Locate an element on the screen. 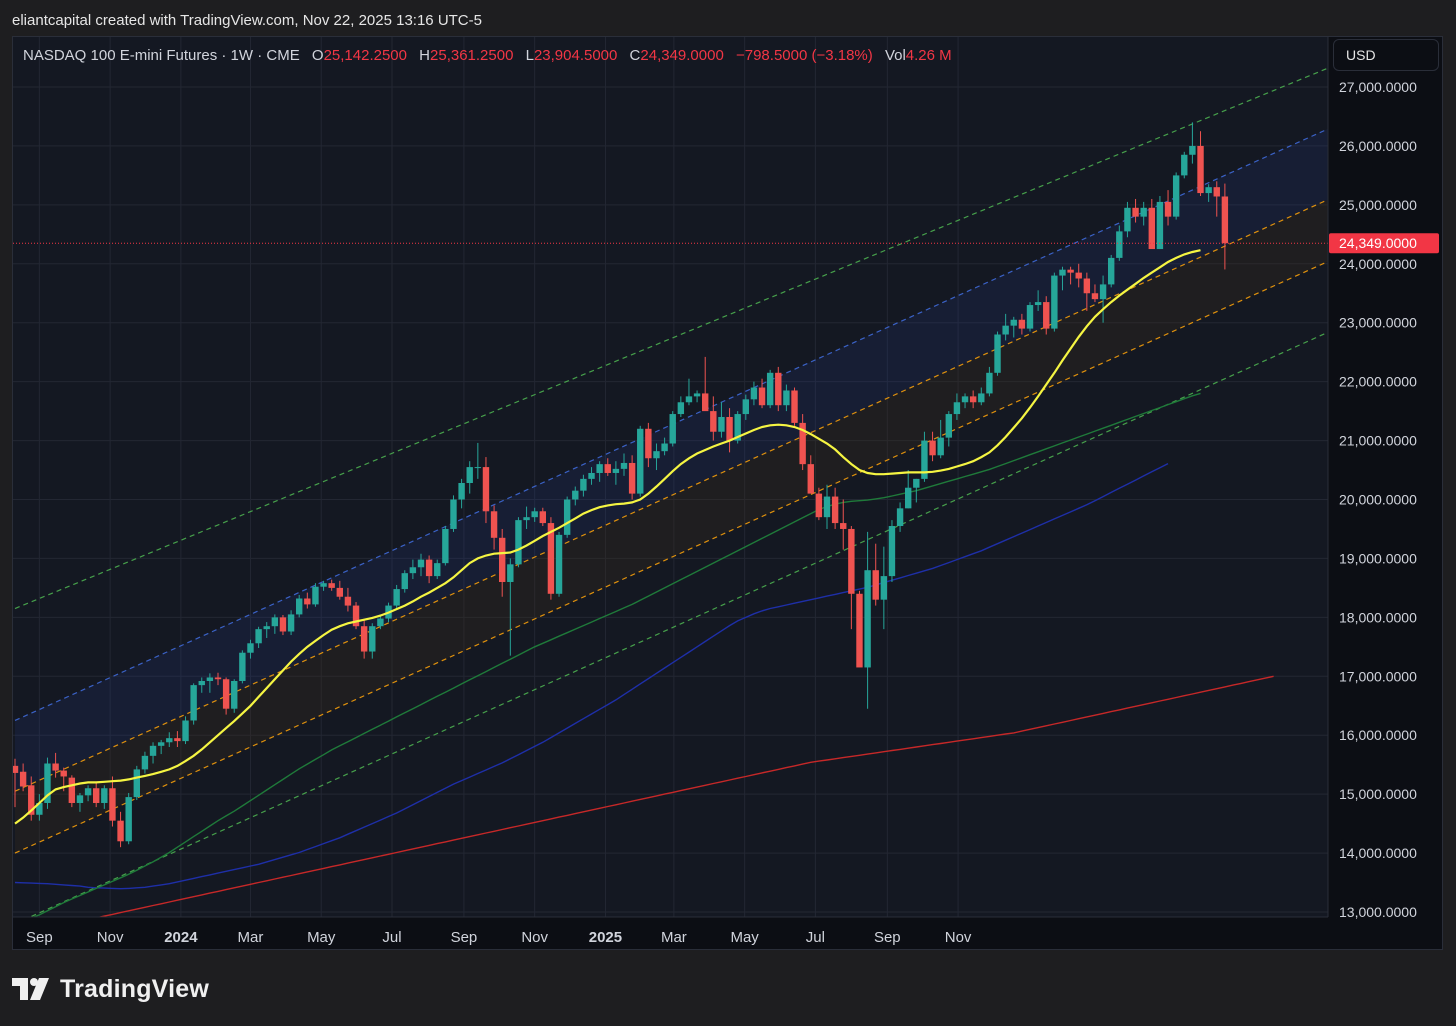  y-tick-label: 17,000.0000 is located at coordinates (1378, 676).